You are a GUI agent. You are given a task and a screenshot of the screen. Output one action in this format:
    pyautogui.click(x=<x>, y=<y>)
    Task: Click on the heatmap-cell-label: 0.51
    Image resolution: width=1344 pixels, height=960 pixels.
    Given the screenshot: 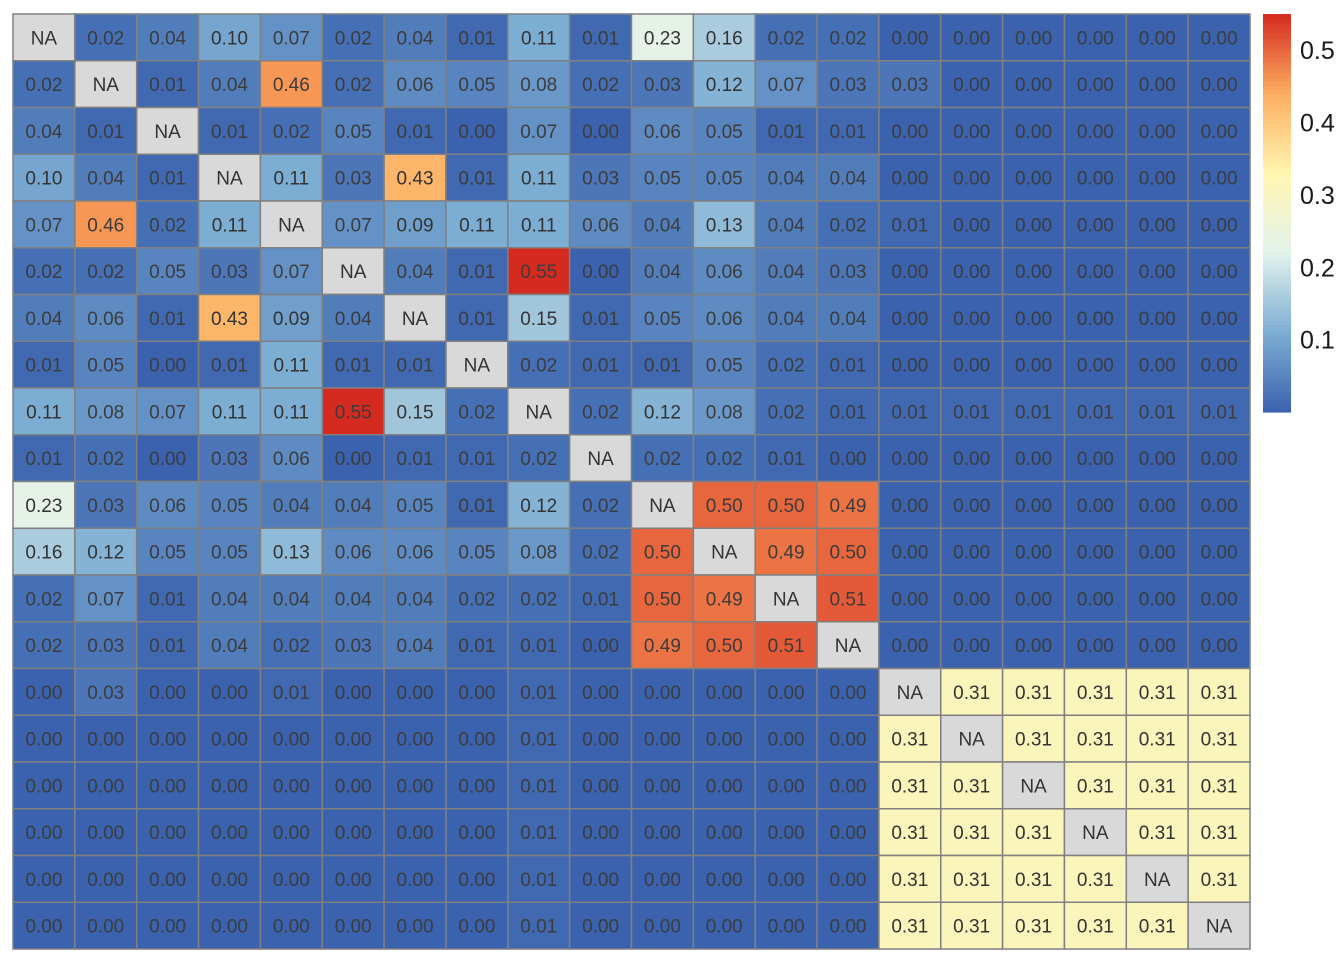 What is the action you would take?
    pyautogui.click(x=786, y=646)
    